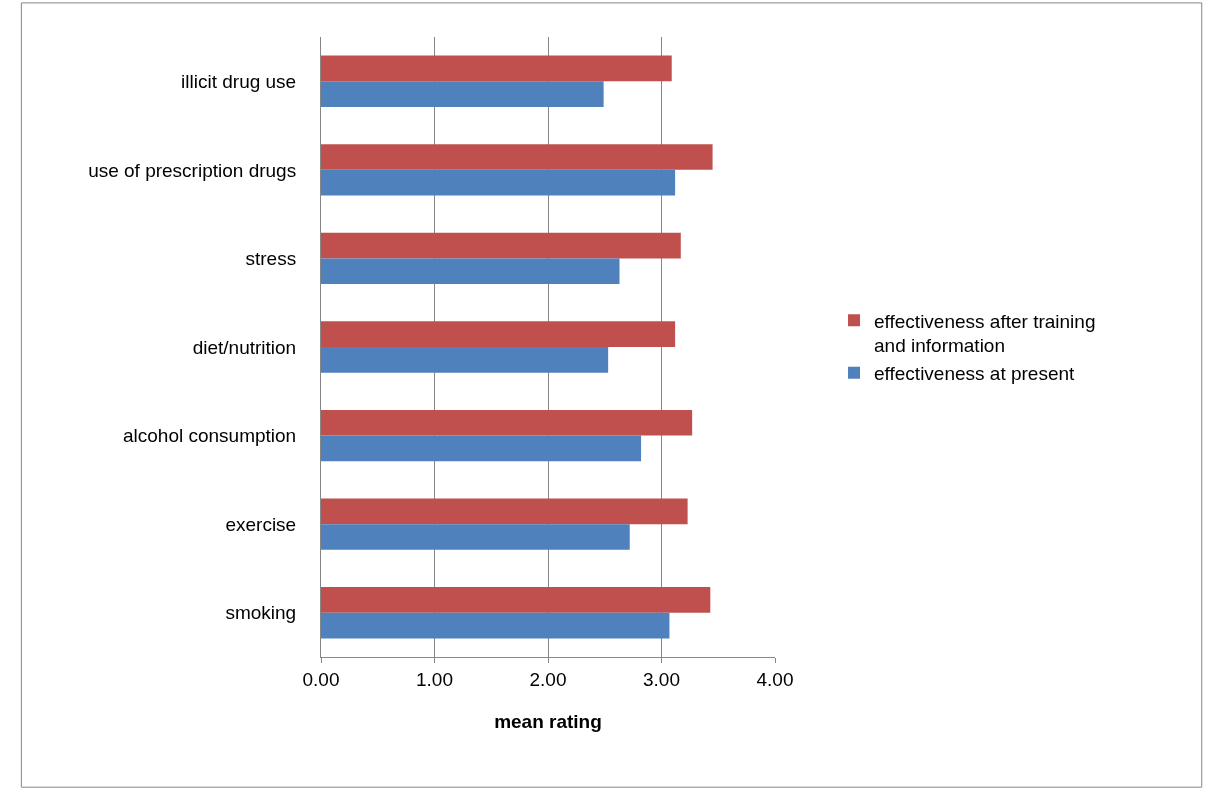  What do you see at coordinates (209, 436) in the screenshot?
I see `y-tick-label: alcohol consumption` at bounding box center [209, 436].